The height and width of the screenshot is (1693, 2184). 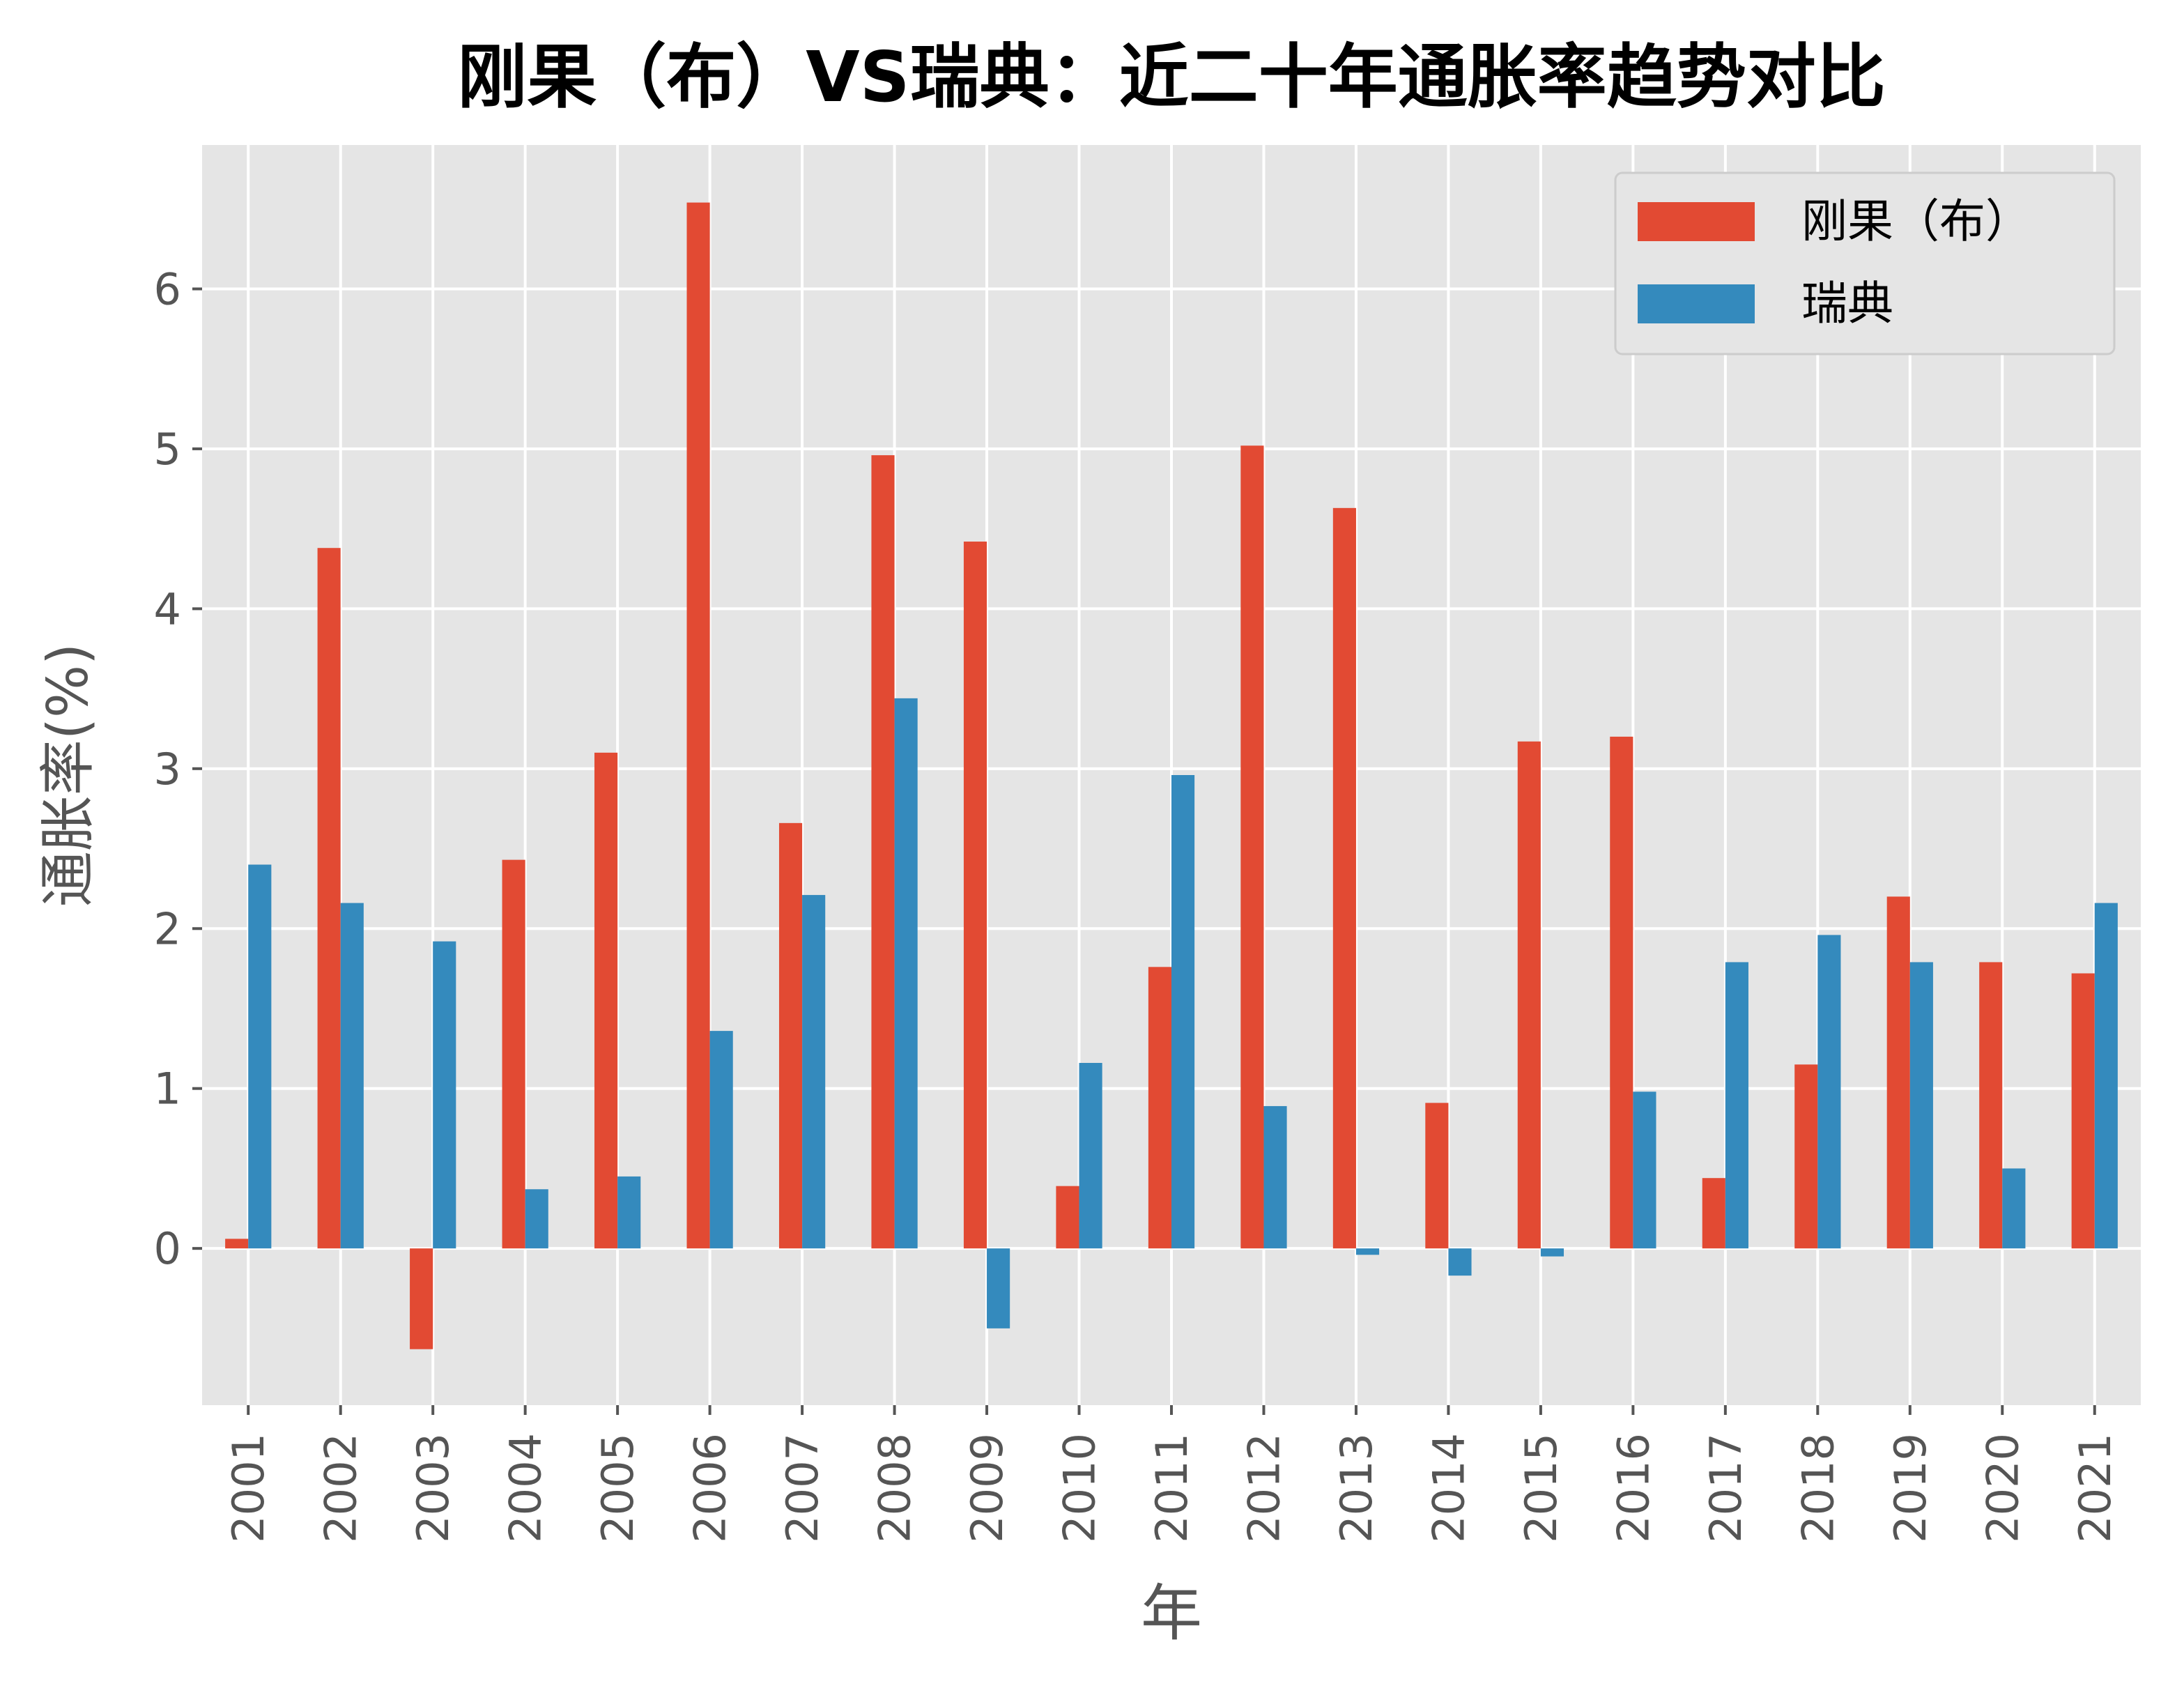 I want to click on x-axis-label: 年, so click(x=1171, y=1613).